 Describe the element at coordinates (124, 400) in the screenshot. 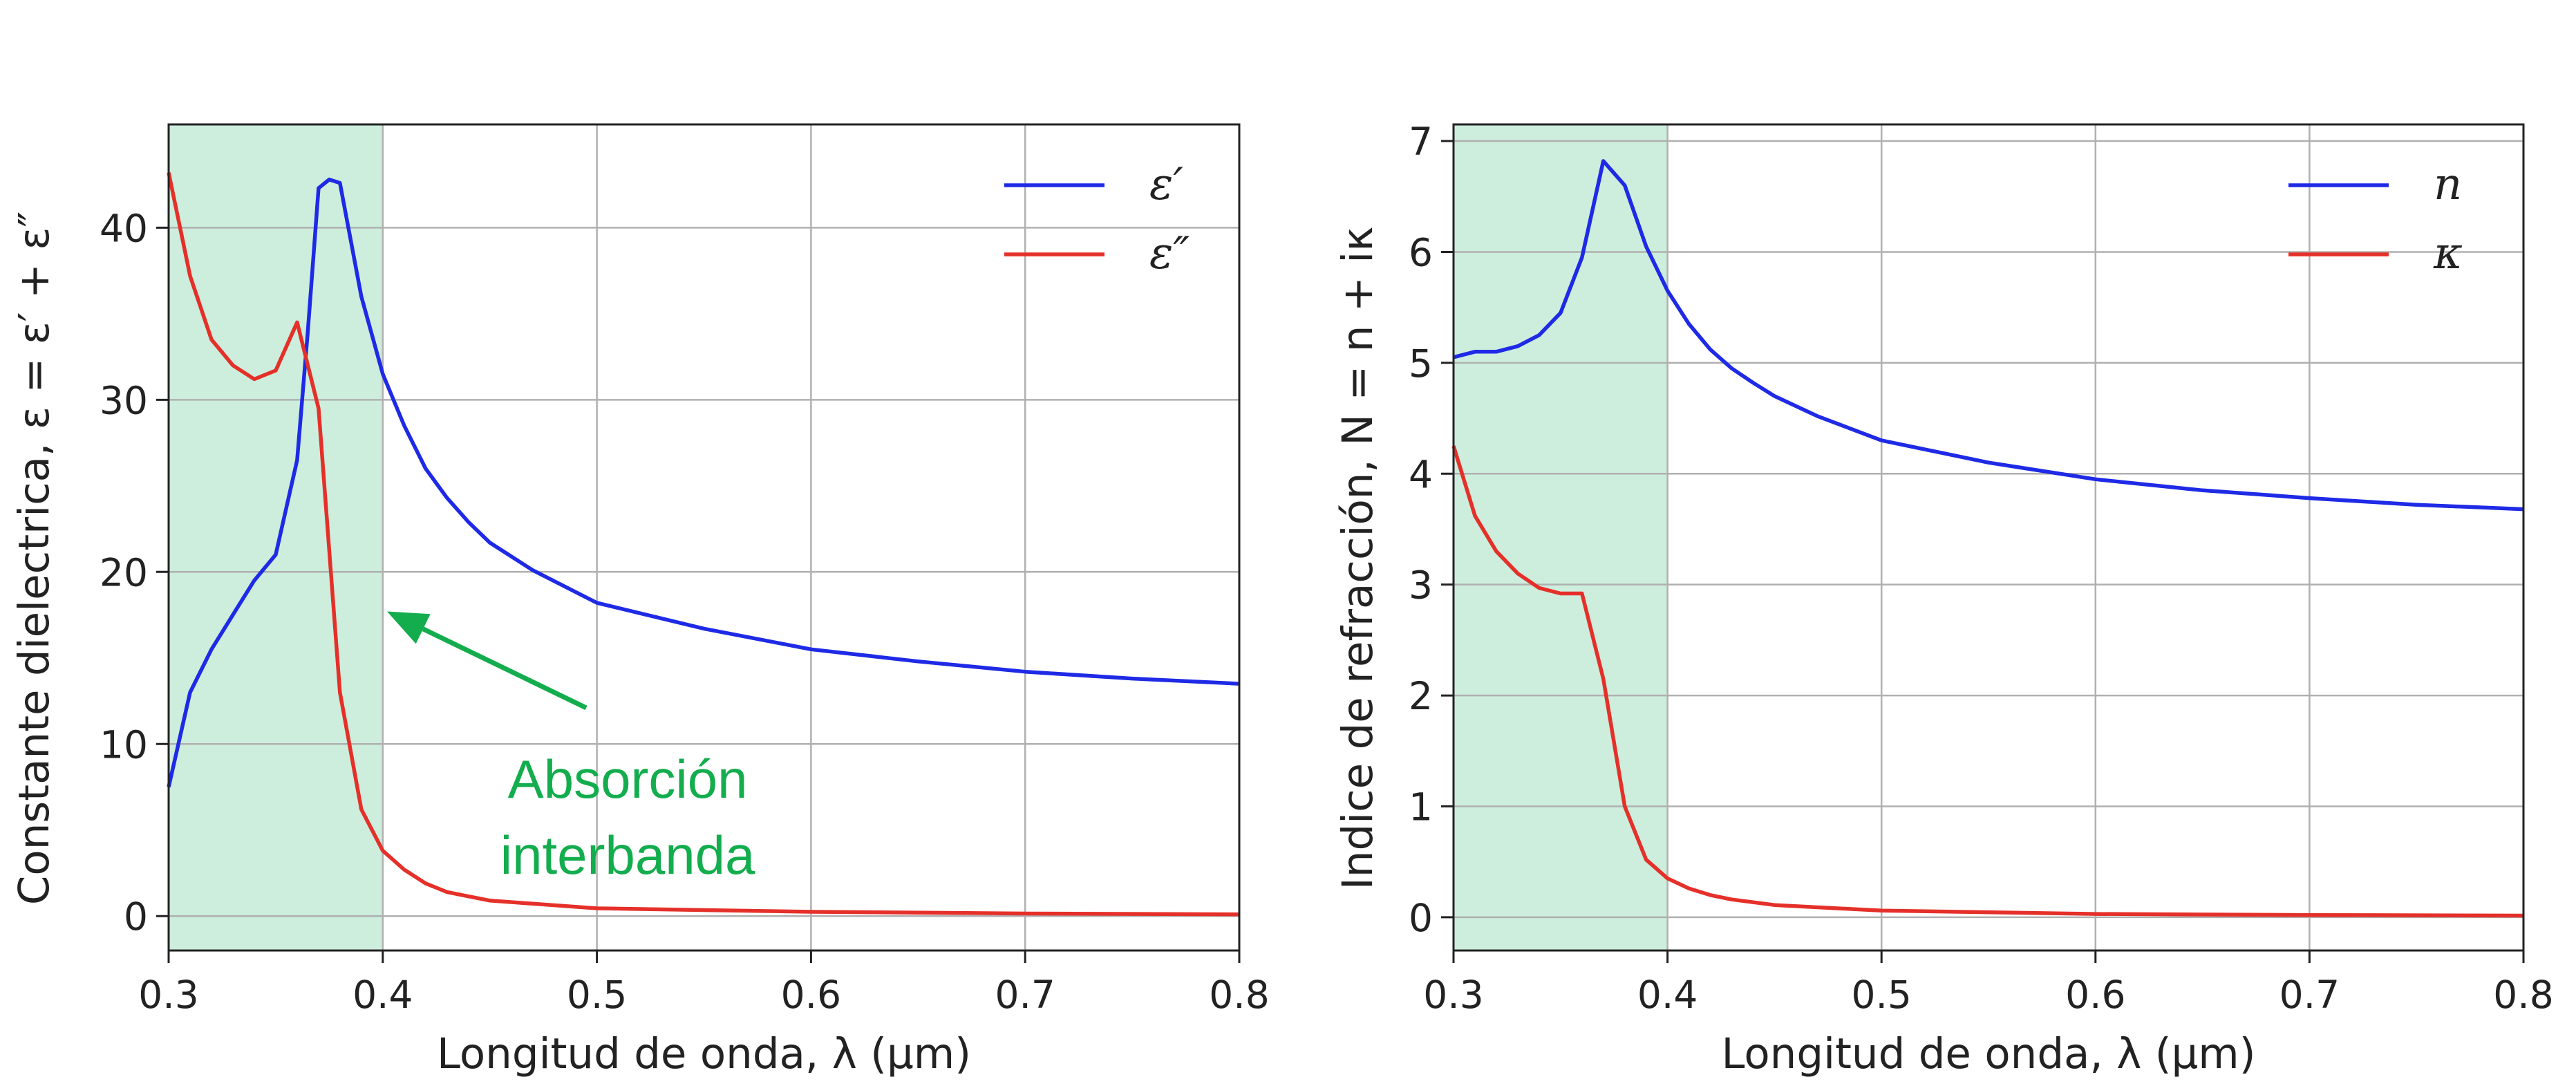

I see `y-tick-label: 30` at that location.